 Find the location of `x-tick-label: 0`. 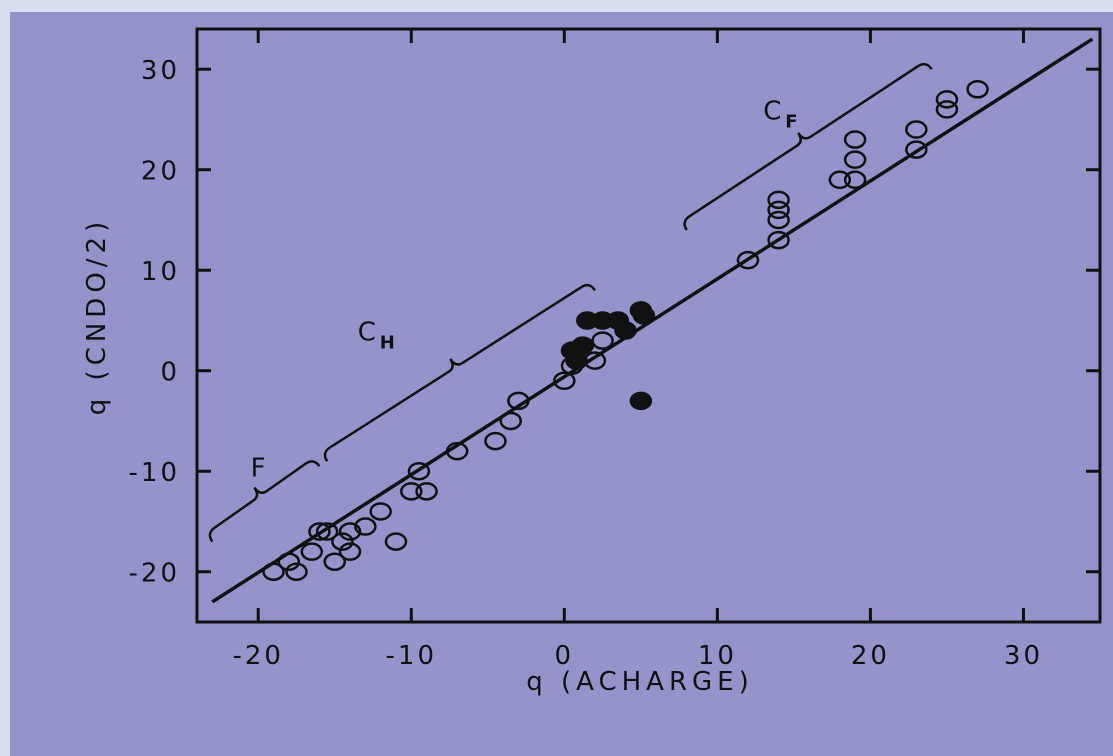

x-tick-label: 0 is located at coordinates (565, 656).